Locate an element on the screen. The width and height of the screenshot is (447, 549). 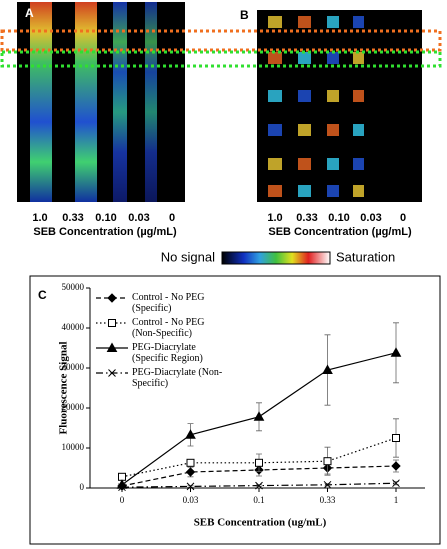
panel-label: C is located at coordinates (42, 295).